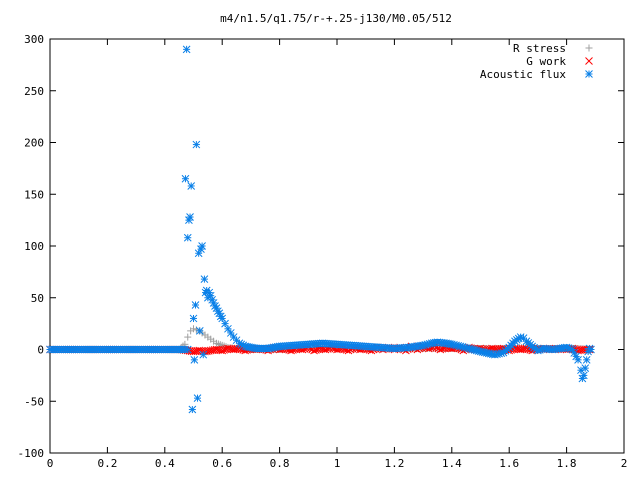 This screenshot has height=480, width=640. What do you see at coordinates (34, 91) in the screenshot?
I see `y-tick-label: 250` at bounding box center [34, 91].